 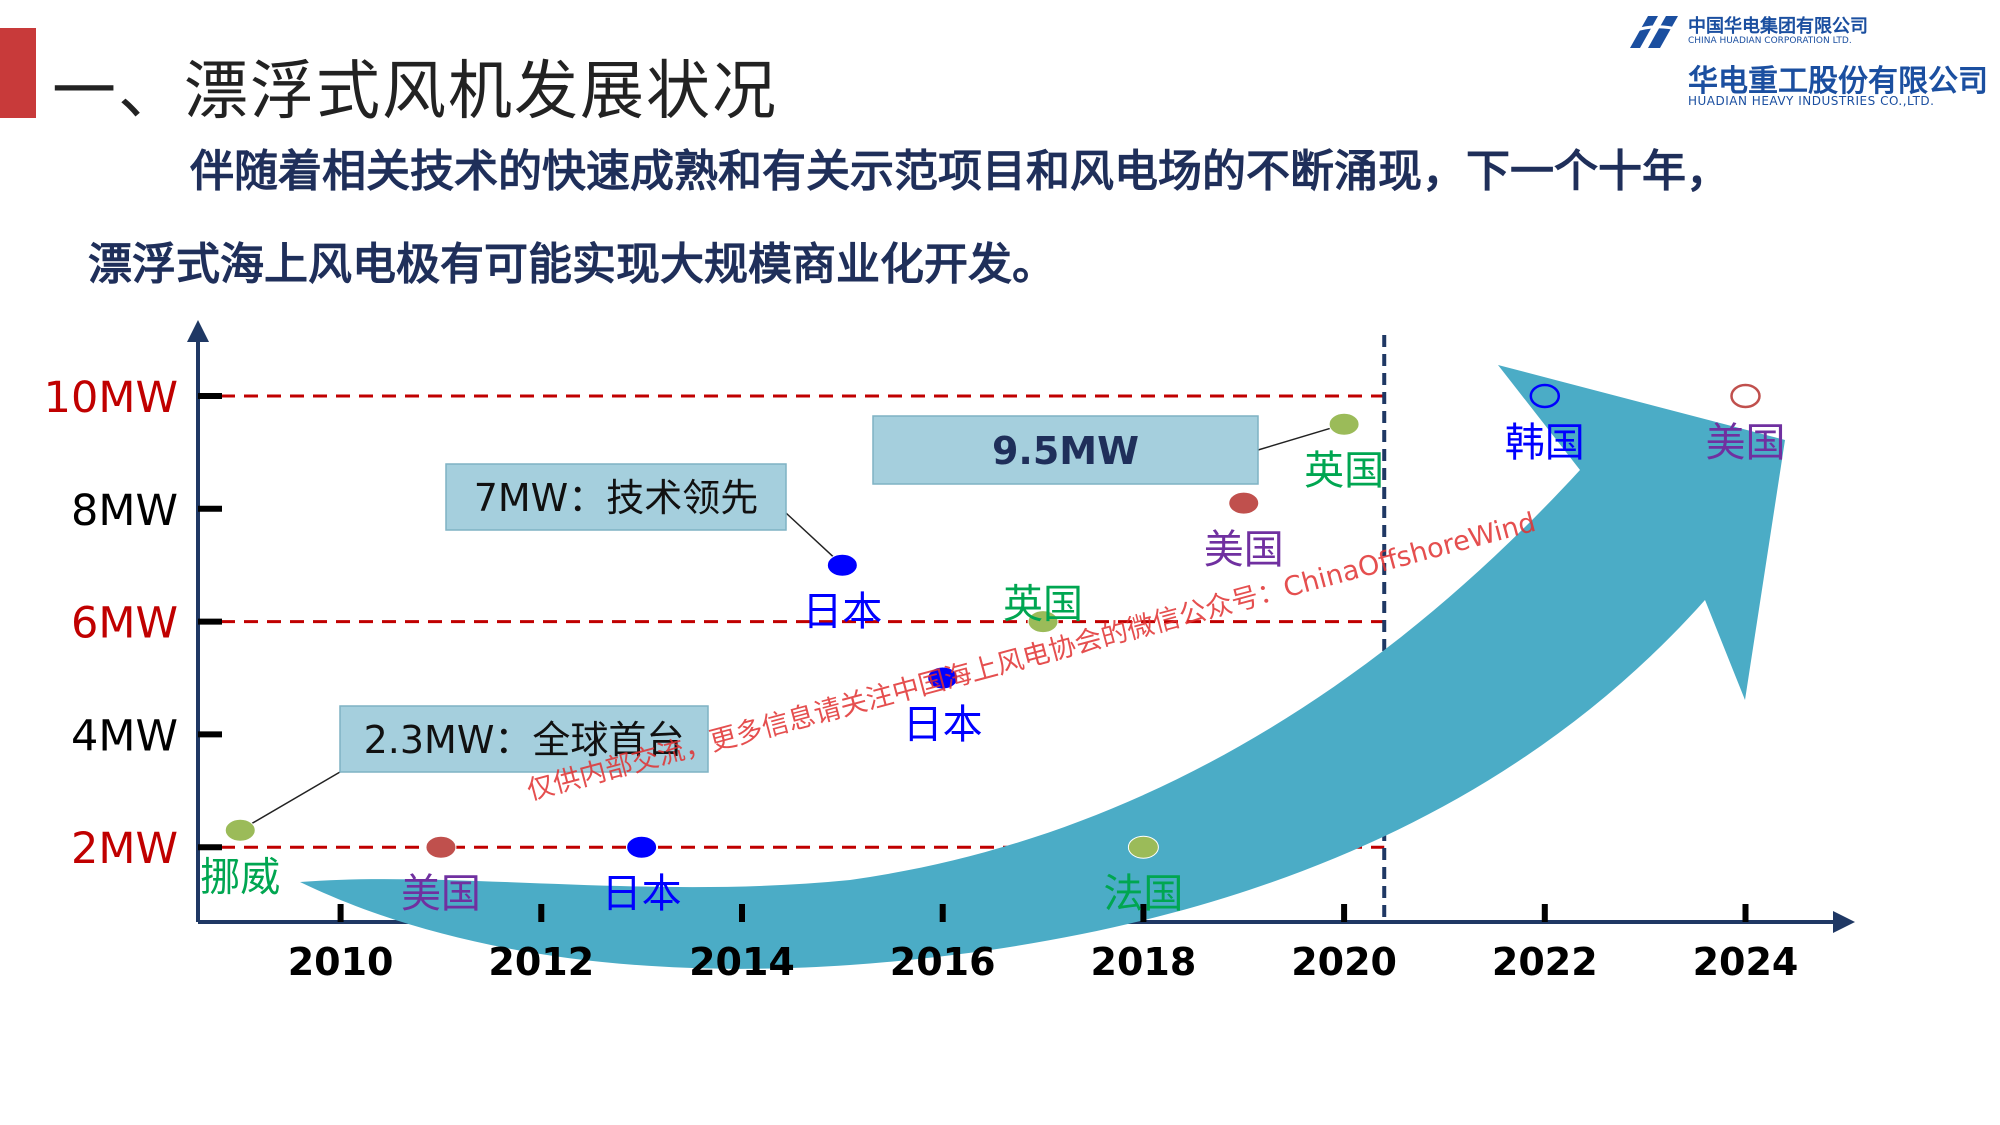 I want to click on point-label: 法国, so click(x=1143, y=894).